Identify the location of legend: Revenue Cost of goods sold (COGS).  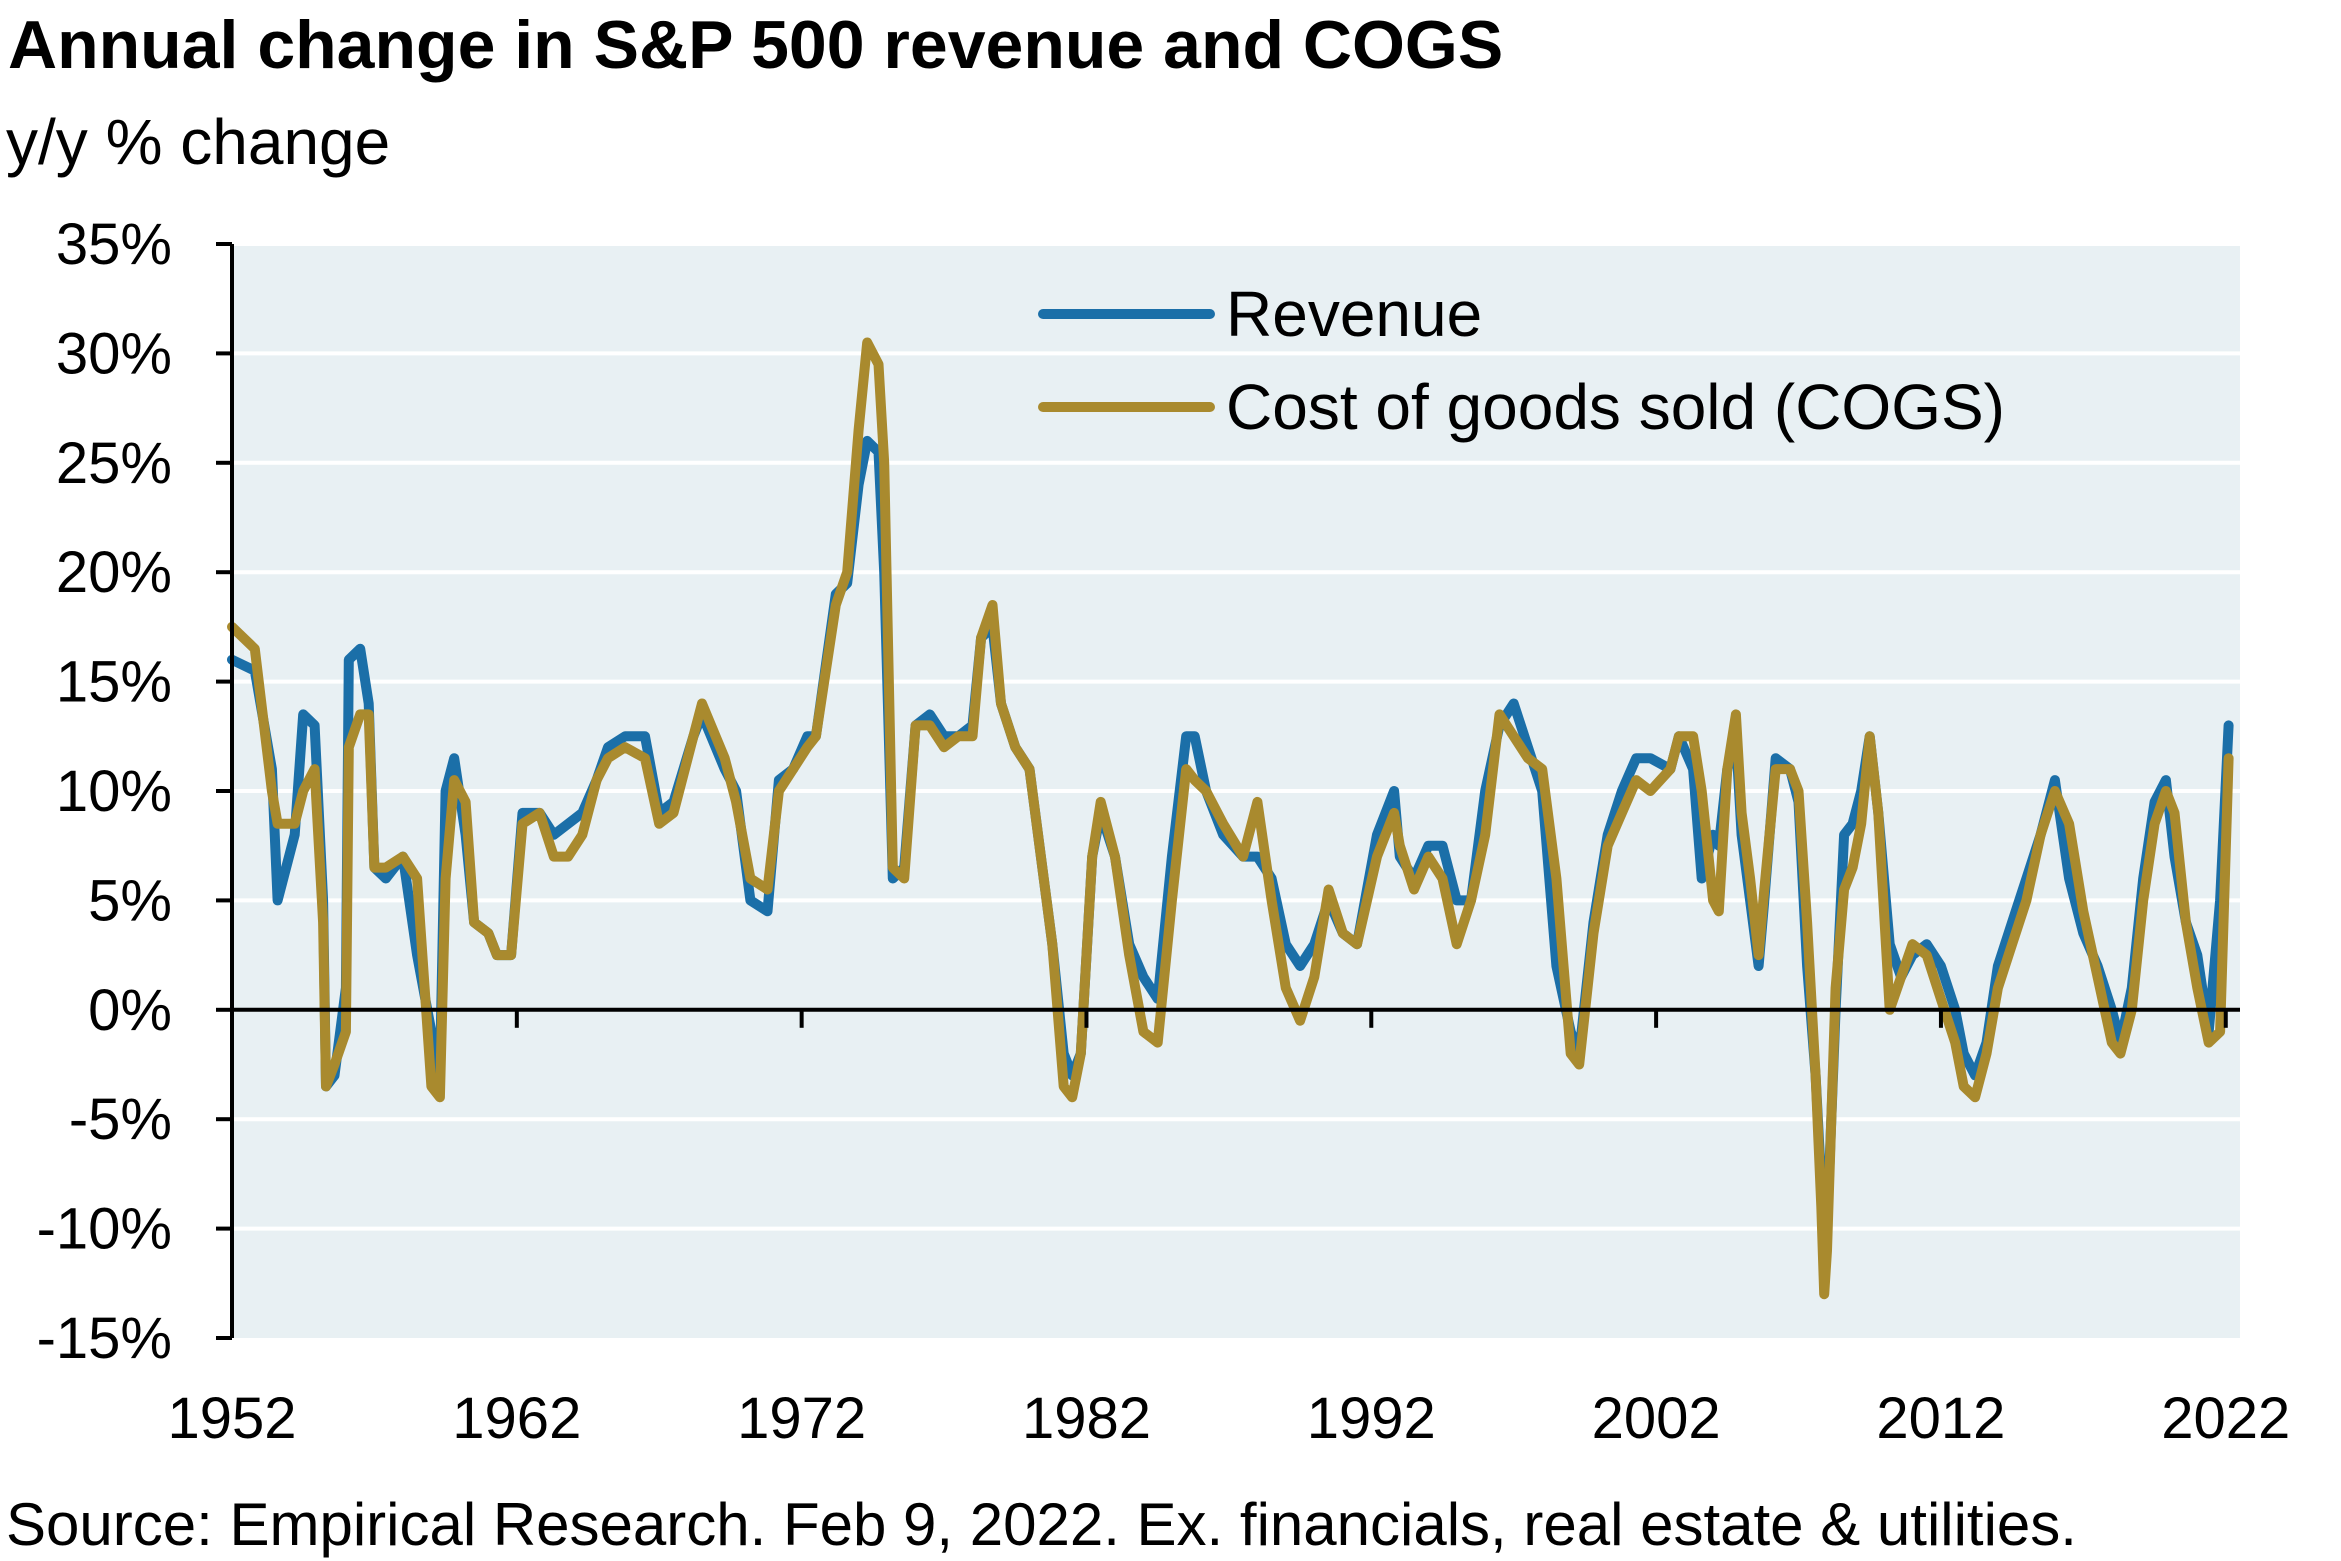
(1521, 360).